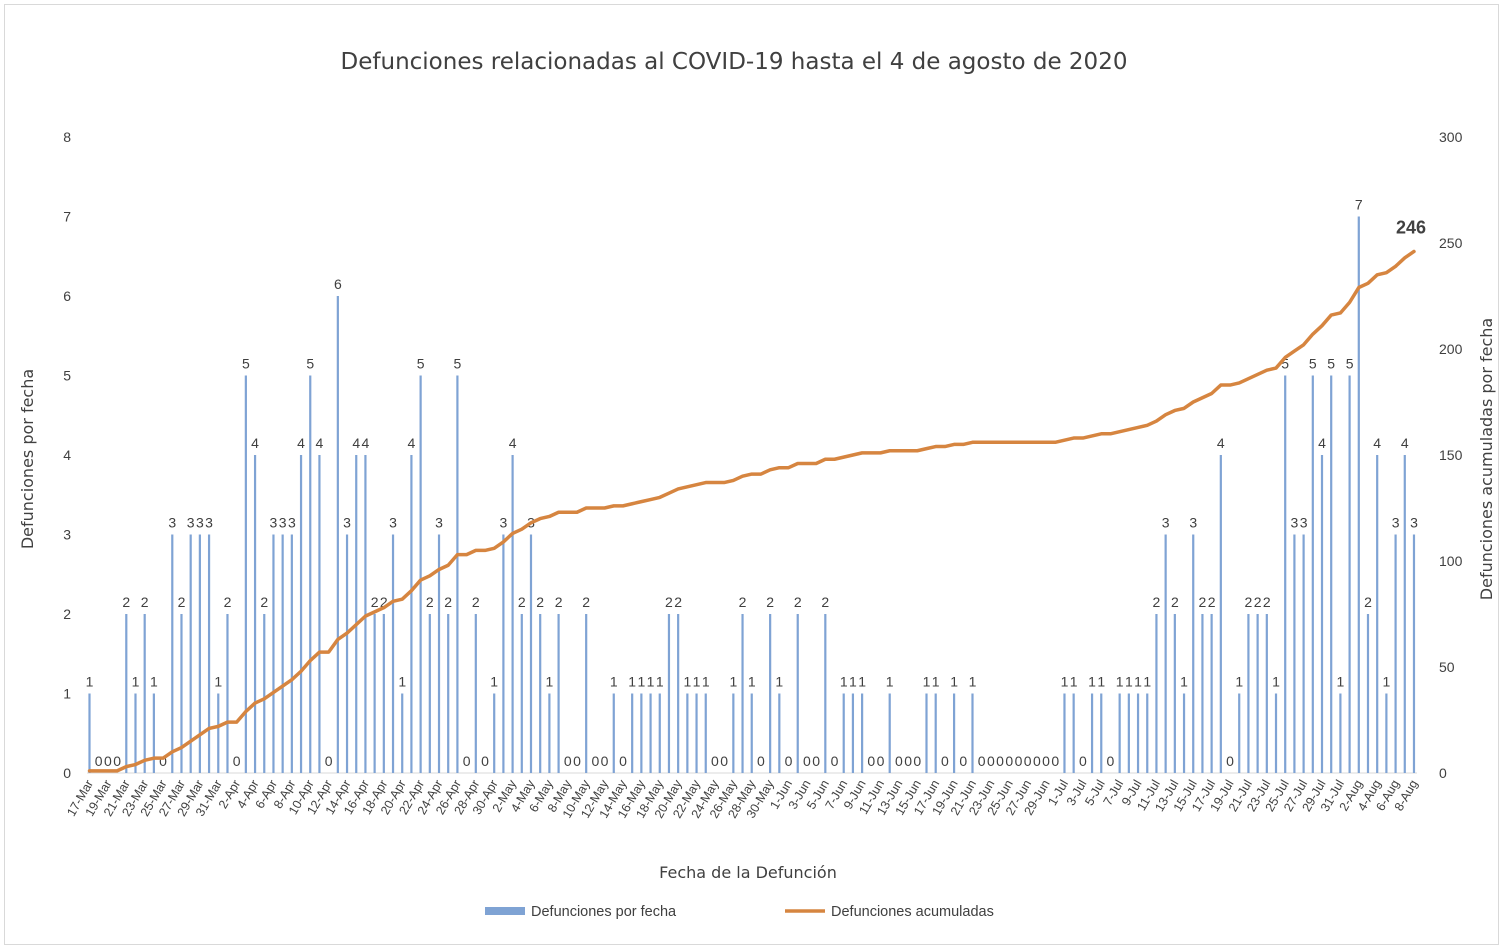  I want to click on y-left-tick-label: 2, so click(67, 614).